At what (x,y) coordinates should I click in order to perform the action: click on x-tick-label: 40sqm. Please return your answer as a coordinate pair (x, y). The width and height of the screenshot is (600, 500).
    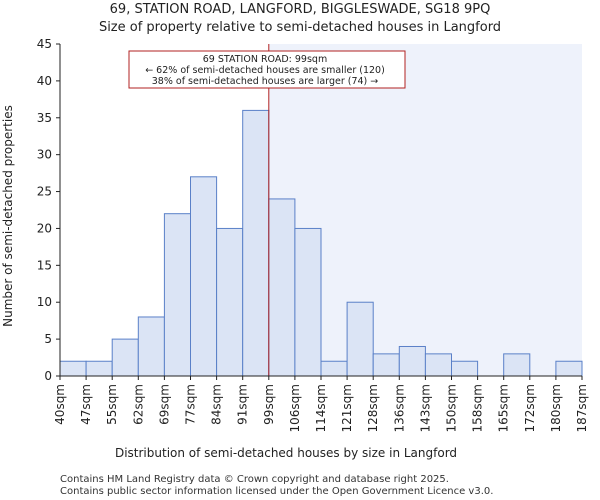
    Looking at the image, I should click on (60, 404).